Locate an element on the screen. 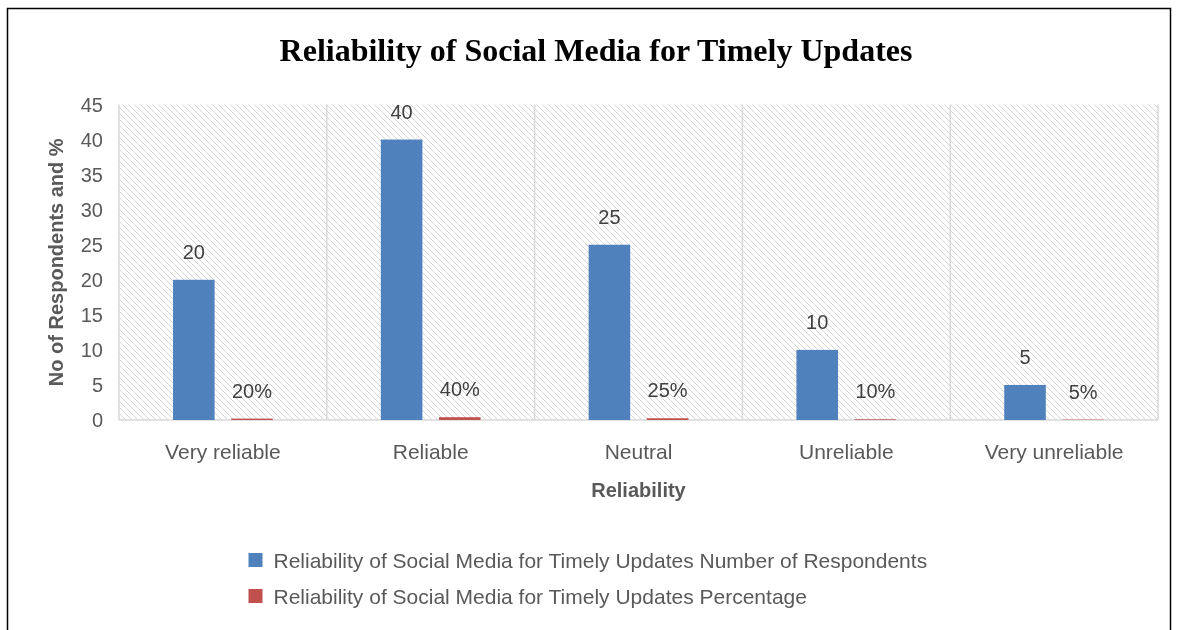 The height and width of the screenshot is (630, 1178). legend-label: Reliability of Social Media for Timely Updates Percentage is located at coordinates (540, 596).